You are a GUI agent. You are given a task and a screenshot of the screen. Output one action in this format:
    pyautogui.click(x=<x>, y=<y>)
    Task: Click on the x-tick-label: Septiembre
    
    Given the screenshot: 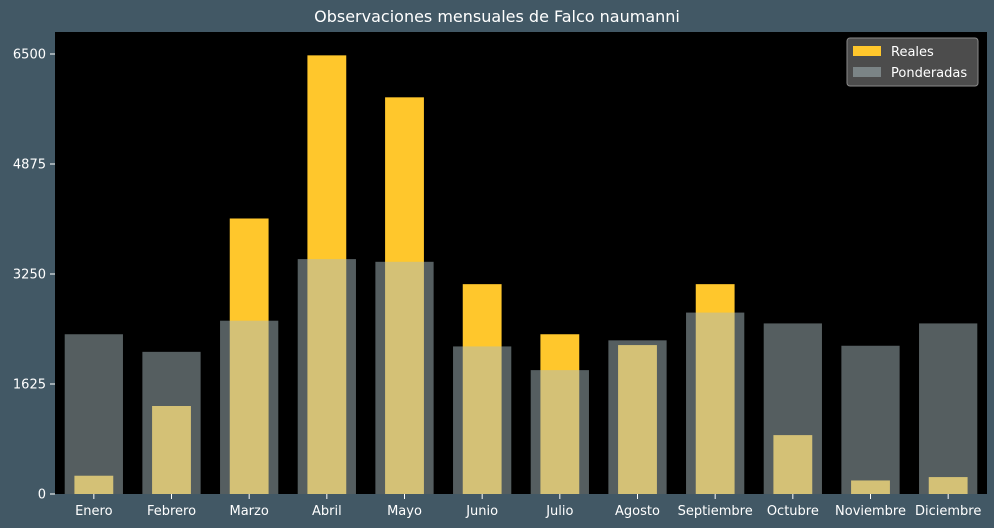 What is the action you would take?
    pyautogui.click(x=715, y=511)
    